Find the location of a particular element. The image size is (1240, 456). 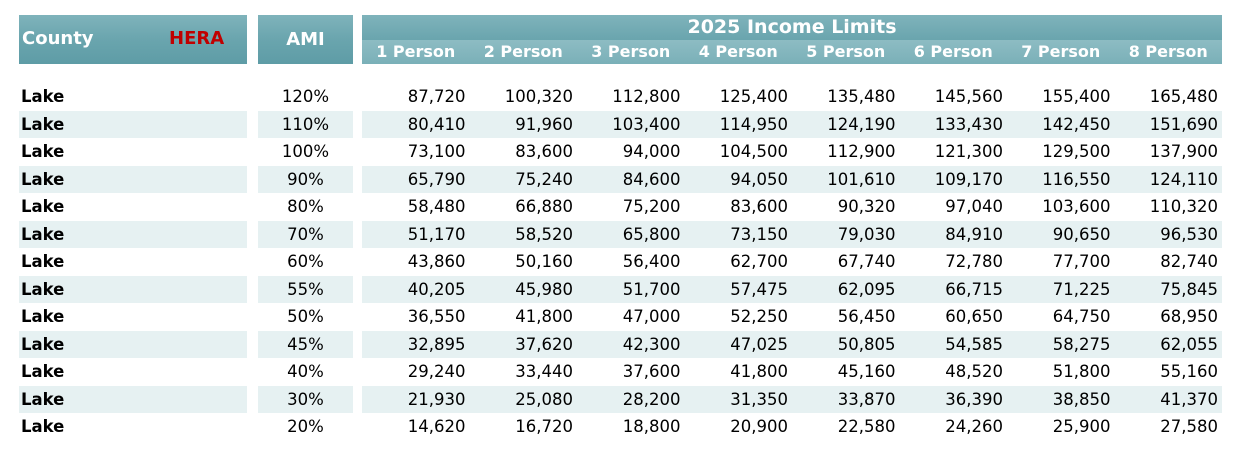

ami-cell: 60% is located at coordinates (305, 261).